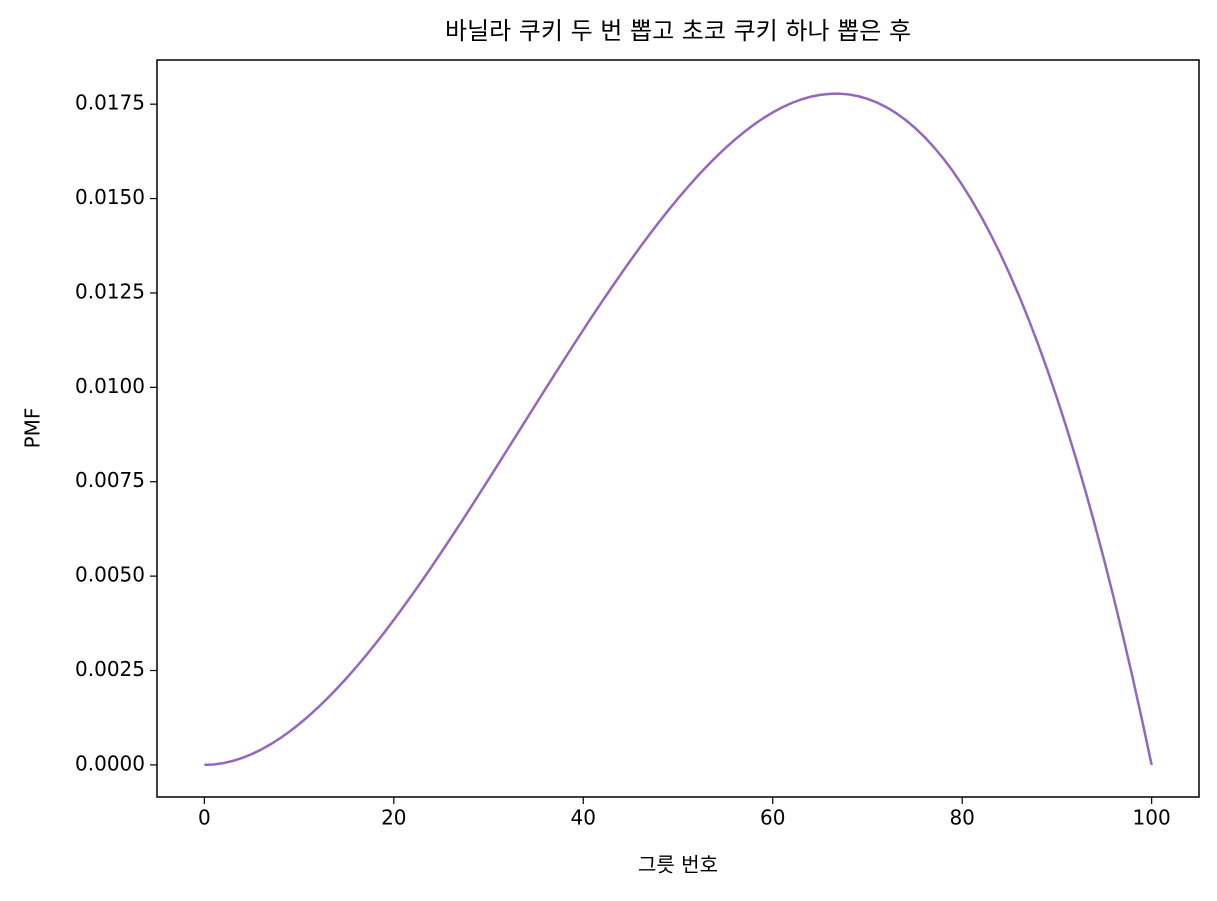 This screenshot has height=901, width=1217. What do you see at coordinates (583, 818) in the screenshot?
I see `x-tick-label: 40` at bounding box center [583, 818].